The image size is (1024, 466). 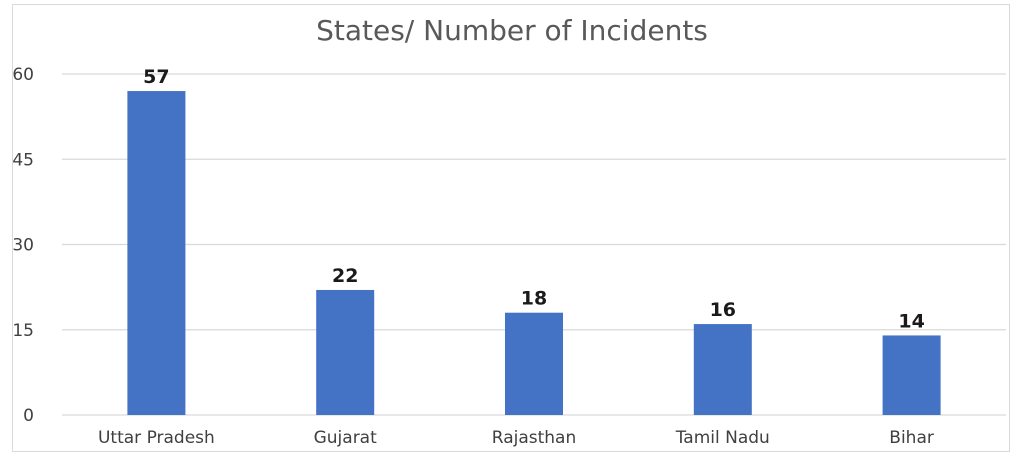 I want to click on x-category-label: Tamil Nadu, so click(x=722, y=438).